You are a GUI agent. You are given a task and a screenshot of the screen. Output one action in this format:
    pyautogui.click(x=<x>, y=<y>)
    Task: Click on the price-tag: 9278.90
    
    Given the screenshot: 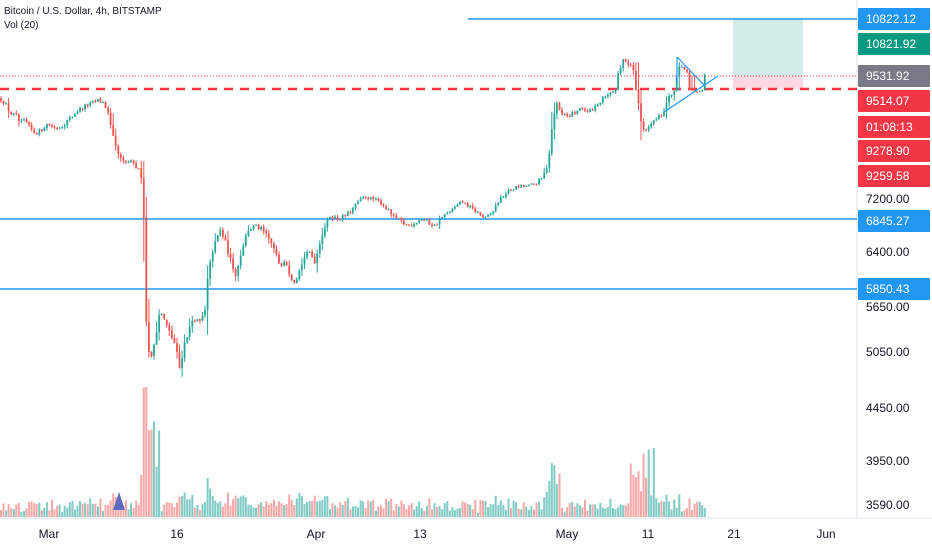 What is the action you would take?
    pyautogui.click(x=894, y=151)
    